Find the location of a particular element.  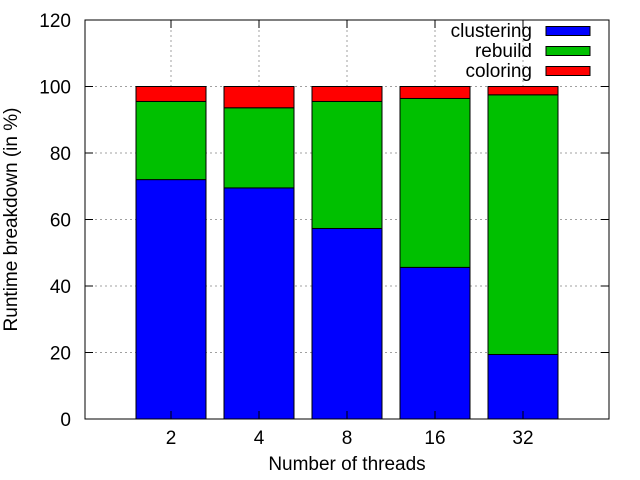

x-tick-label: 32 is located at coordinates (522, 438).